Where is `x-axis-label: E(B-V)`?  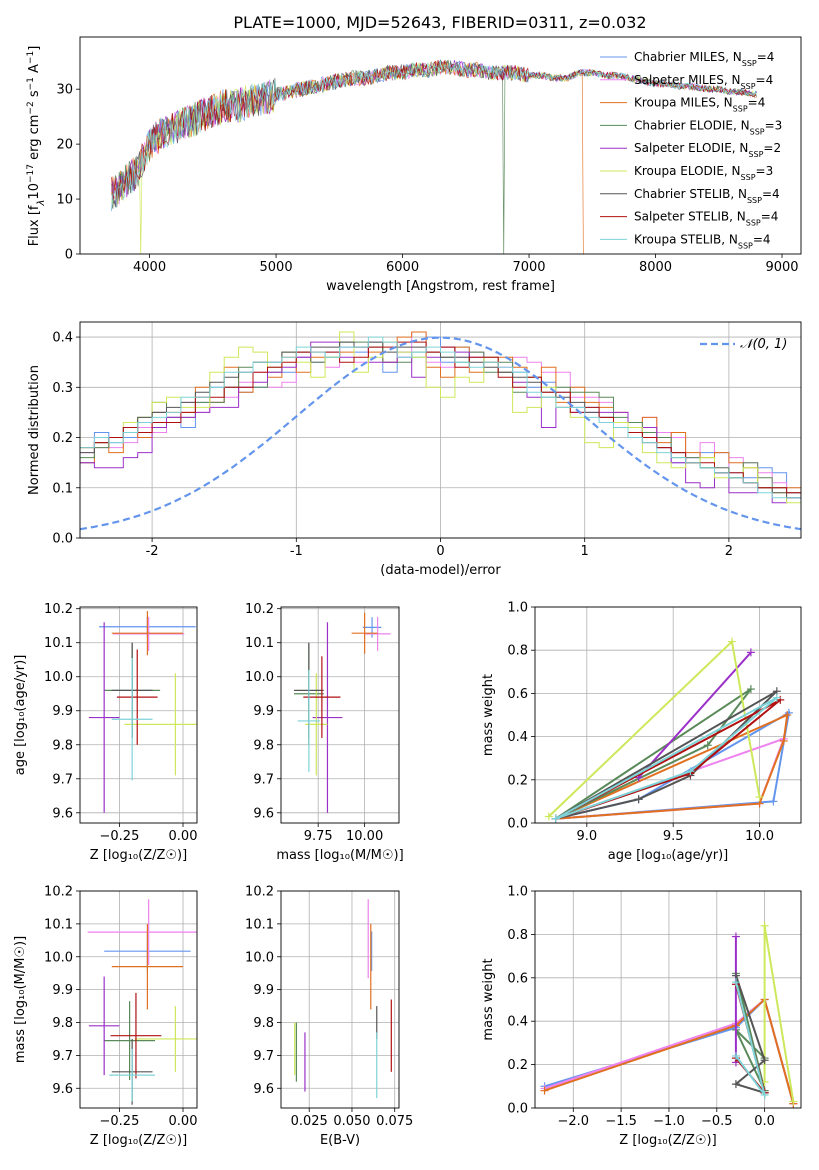
x-axis-label: E(B-V) is located at coordinates (340, 1140).